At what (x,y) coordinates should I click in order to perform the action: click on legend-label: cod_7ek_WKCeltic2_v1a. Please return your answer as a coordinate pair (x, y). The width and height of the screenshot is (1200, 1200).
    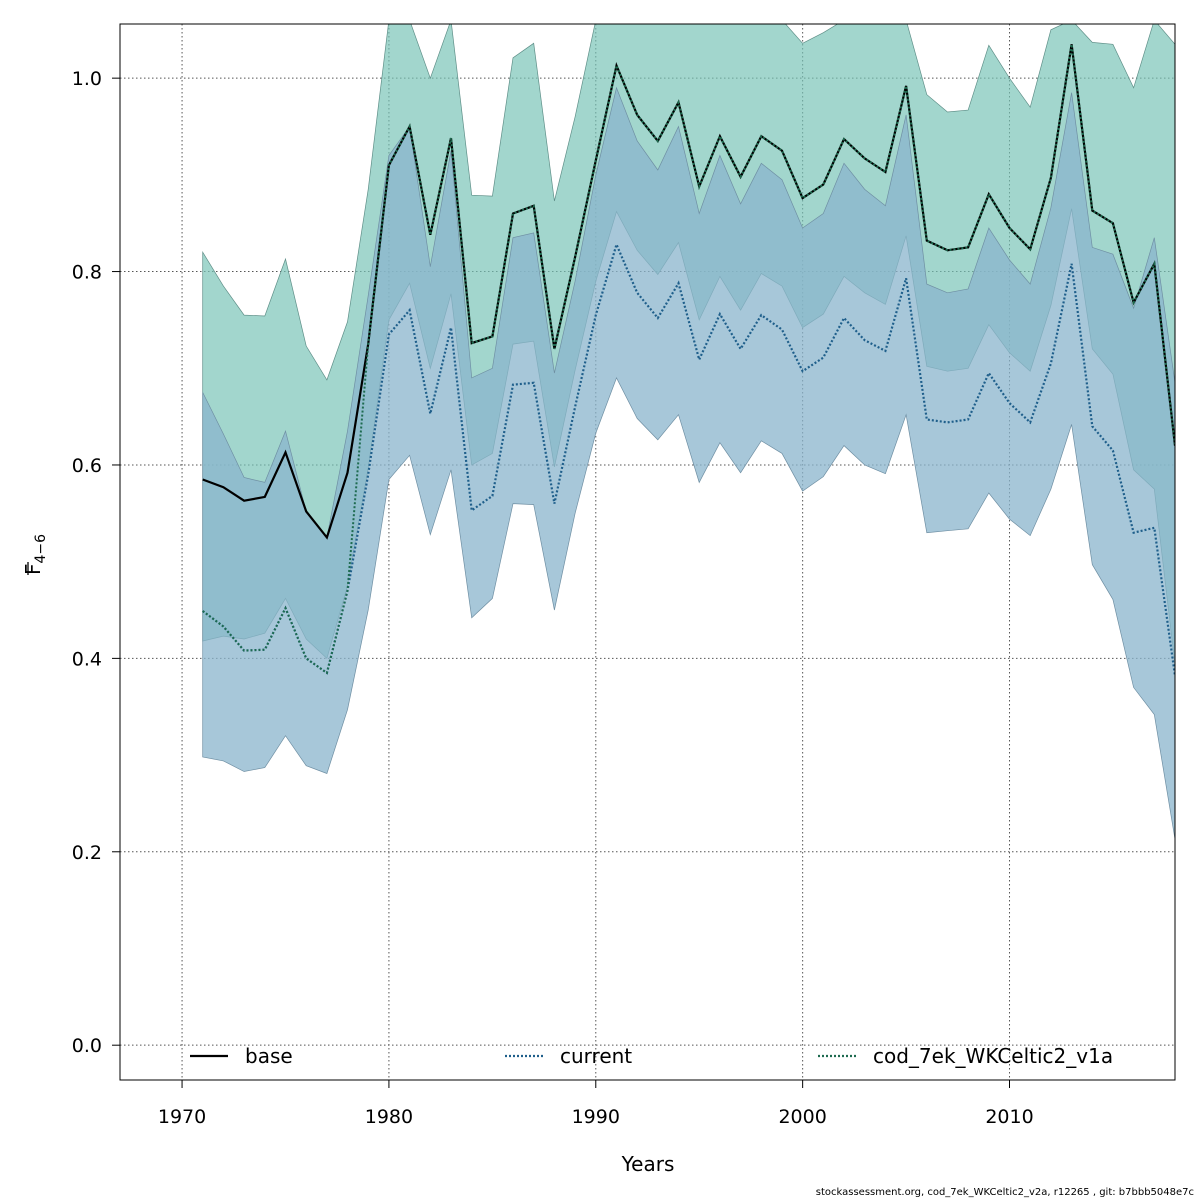
    Looking at the image, I should click on (993, 1056).